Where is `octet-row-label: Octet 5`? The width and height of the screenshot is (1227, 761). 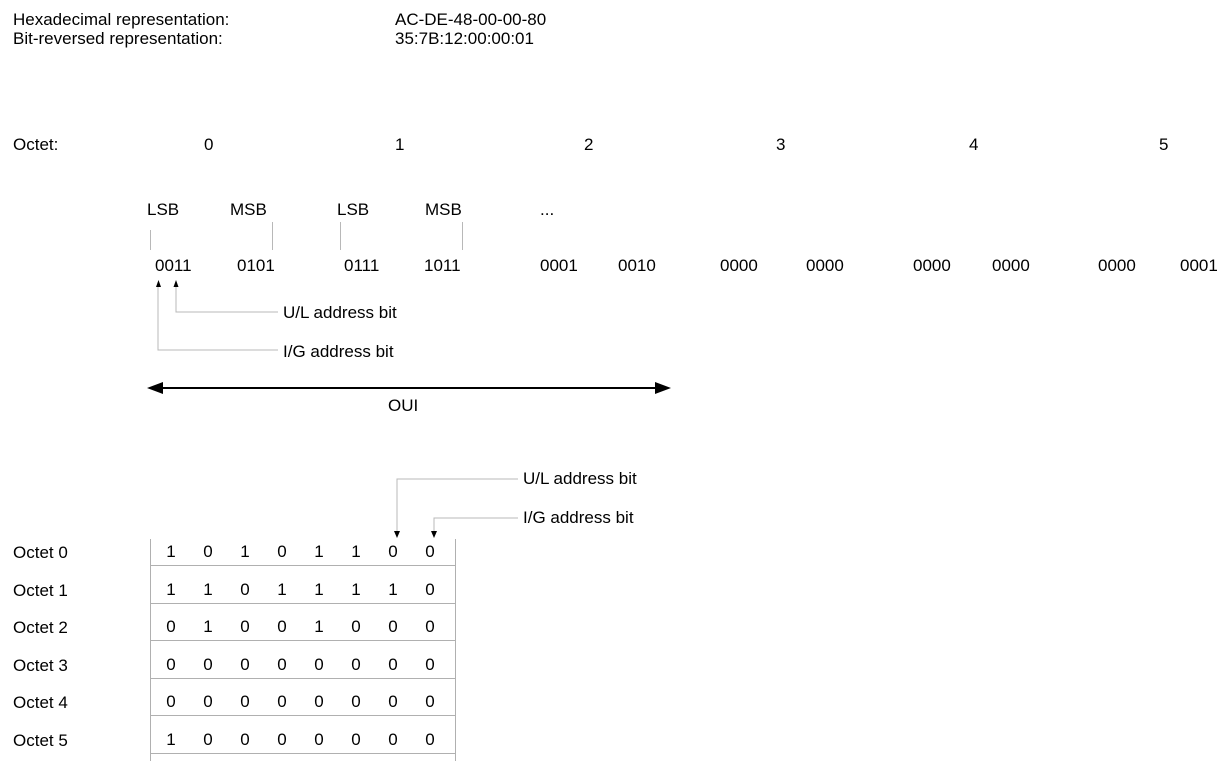 octet-row-label: Octet 5 is located at coordinates (40, 740).